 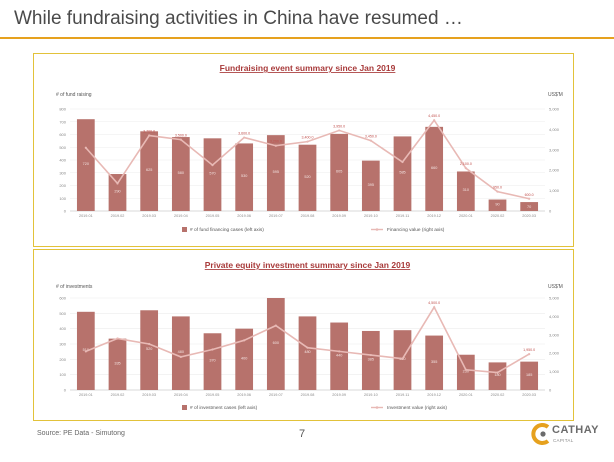 I want to click on line-data-label: 4,450.0, so click(x=434, y=116).